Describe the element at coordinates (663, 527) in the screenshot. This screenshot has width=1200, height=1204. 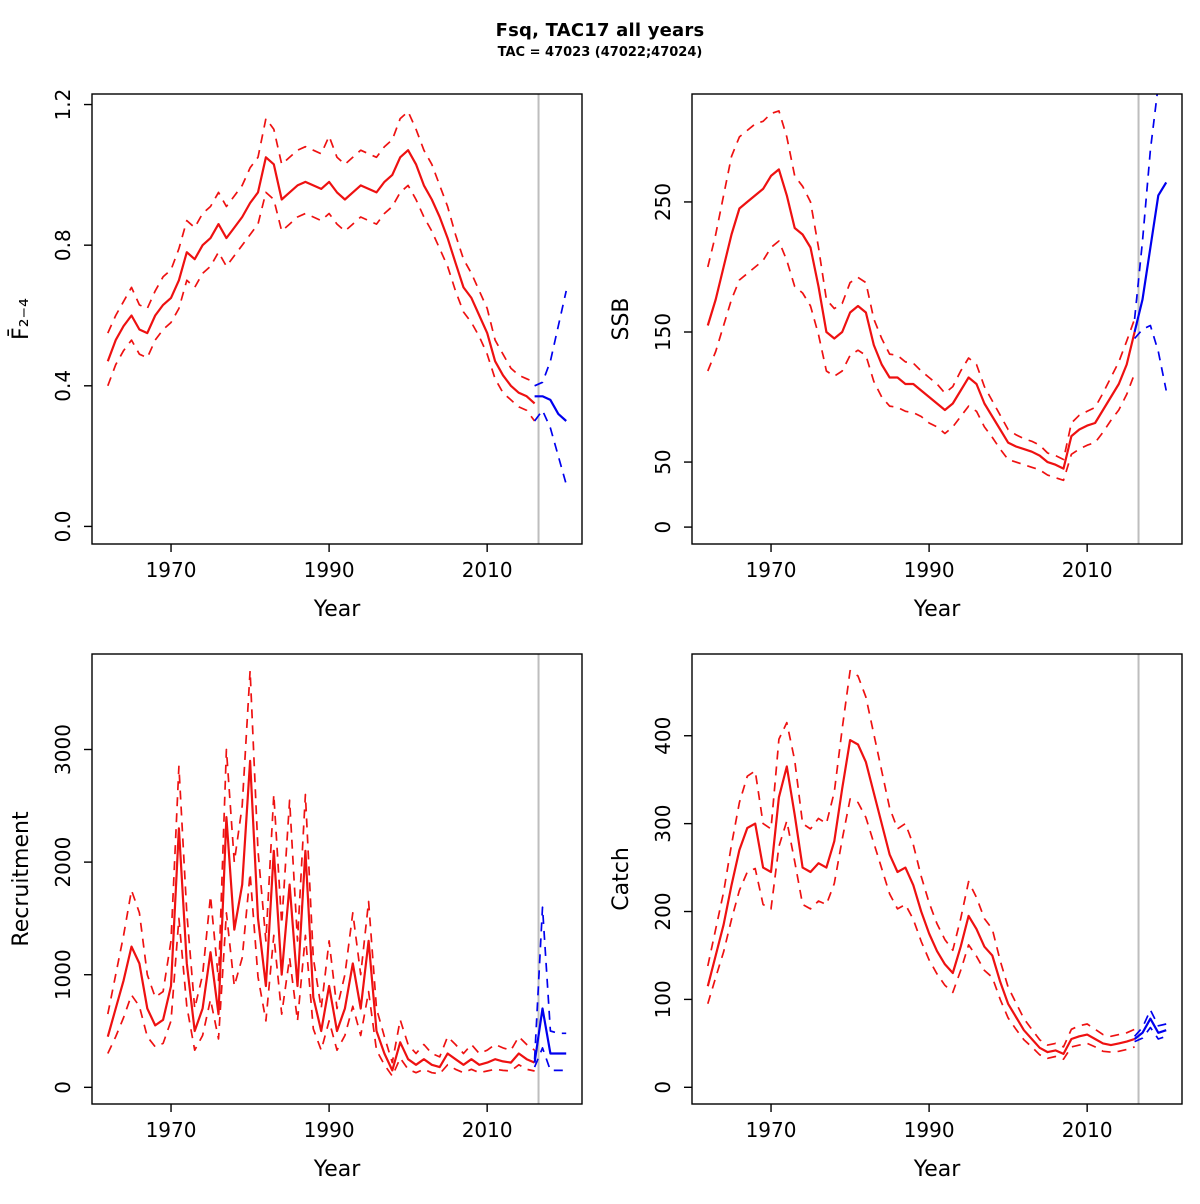
I see `ssb-y-tick-label: 0` at that location.